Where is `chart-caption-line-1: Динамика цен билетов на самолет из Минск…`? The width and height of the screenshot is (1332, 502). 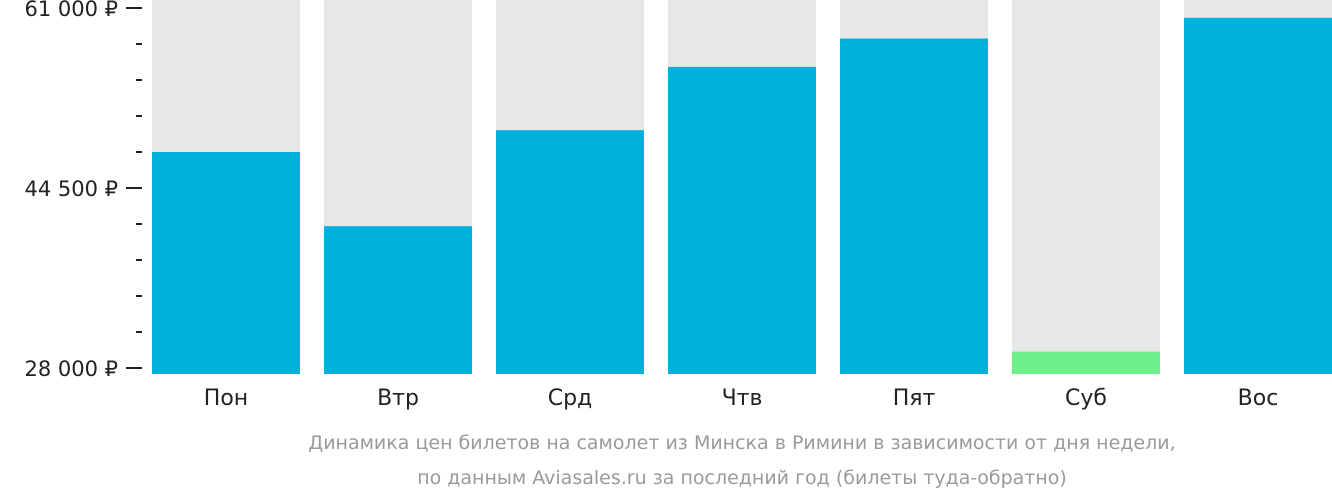 chart-caption-line-1: Динамика цен билетов на самолет из Минск… is located at coordinates (742, 443).